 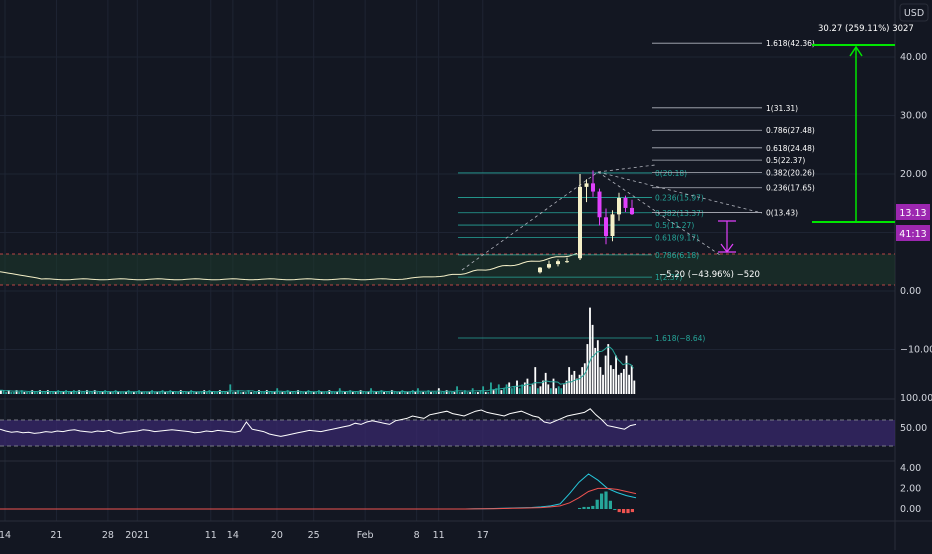 What do you see at coordinates (709, 275) in the screenshot?
I see `measure-down-label: −5.20 (−43.96%) −520` at bounding box center [709, 275].